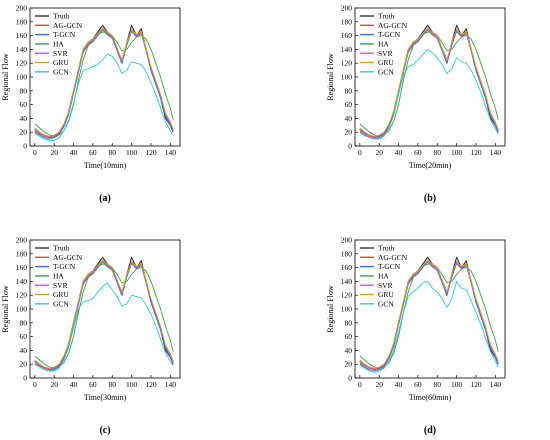 This screenshot has width=550, height=440. Describe the element at coordinates (430, 430) in the screenshot. I see `panel-label: (d)` at that location.